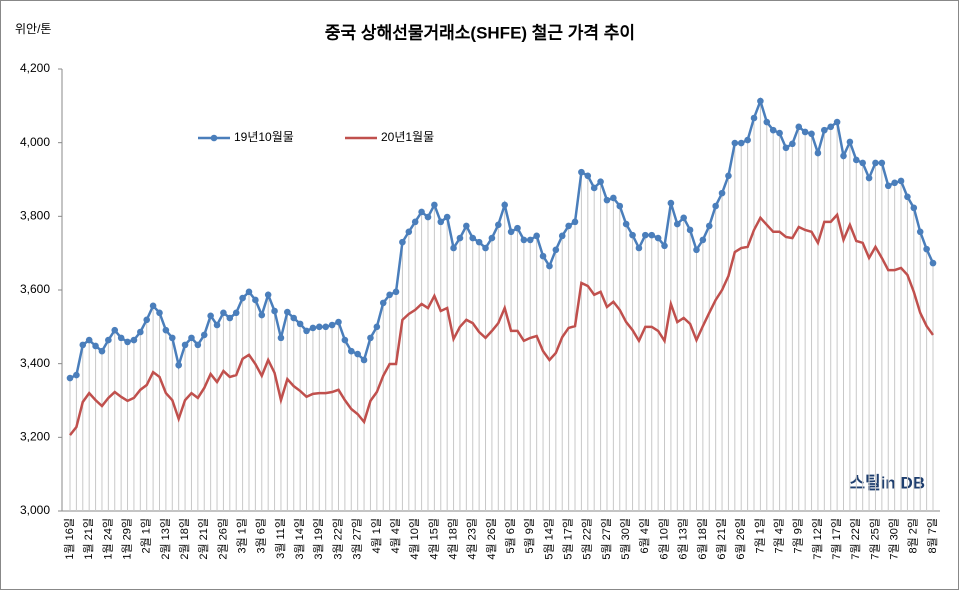 The image size is (960, 591). I want to click on y-tick-label: 3,600, so click(35, 289).